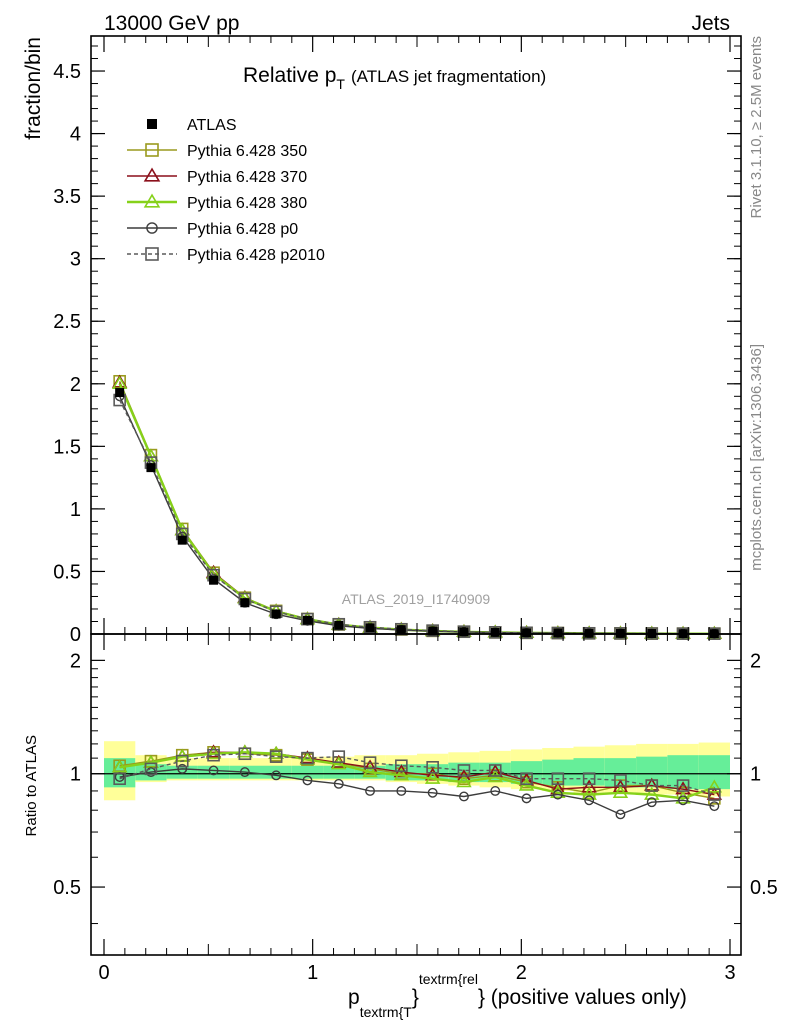  What do you see at coordinates (416, 599) in the screenshot?
I see `analysis-label: ATLAS_2019_I1740909` at bounding box center [416, 599].